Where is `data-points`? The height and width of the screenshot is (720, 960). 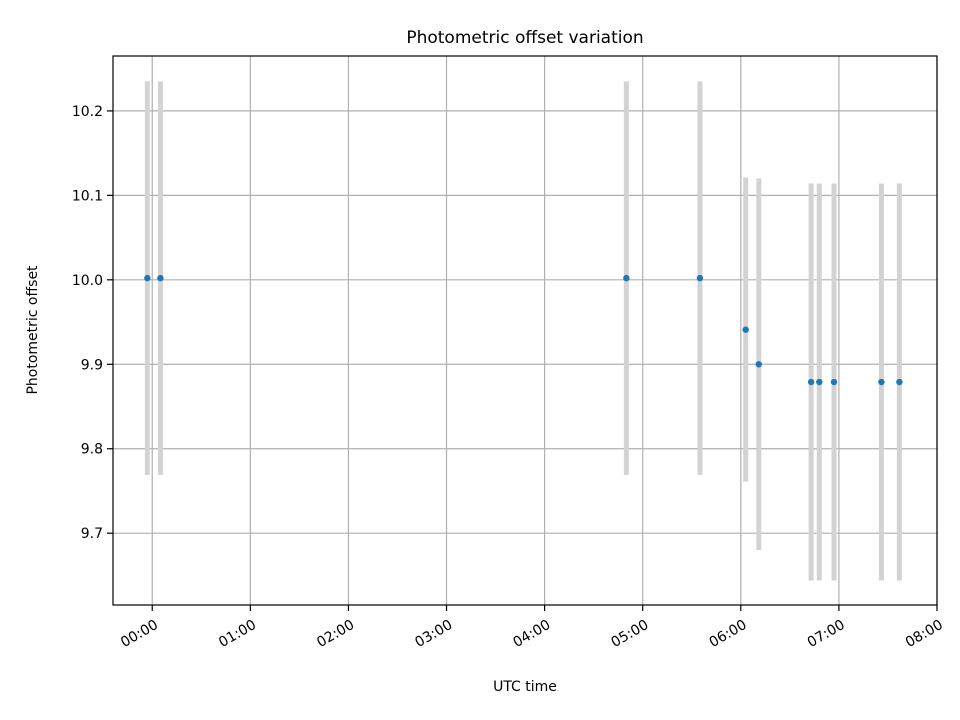
data-points is located at coordinates (523, 330).